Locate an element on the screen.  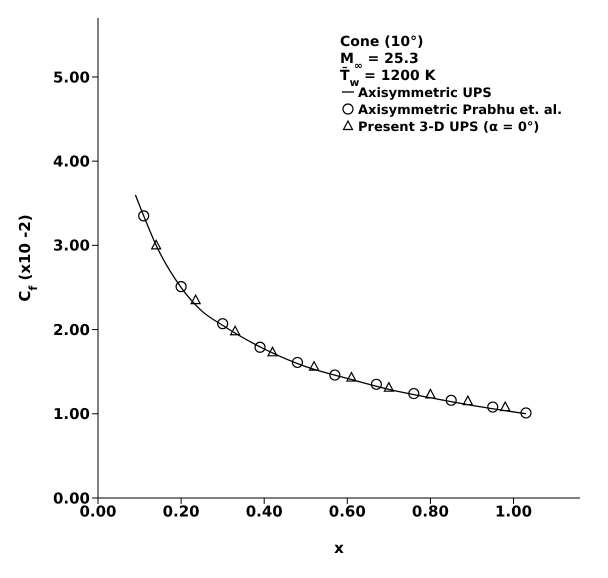
x-tick-label: 0.00 is located at coordinates (98, 511).